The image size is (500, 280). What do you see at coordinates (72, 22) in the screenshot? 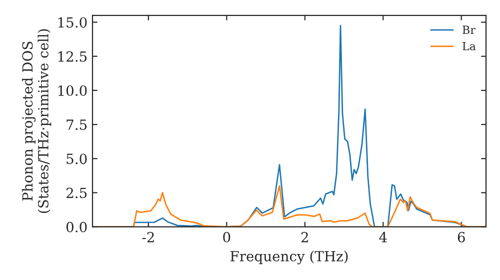
I see `y-tick-label: 15.0` at bounding box center [72, 22].